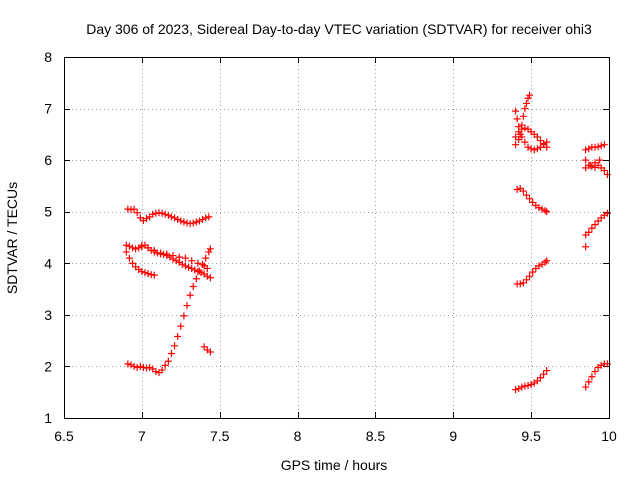 The image size is (640, 480). I want to click on series-s13, so click(595, 147).